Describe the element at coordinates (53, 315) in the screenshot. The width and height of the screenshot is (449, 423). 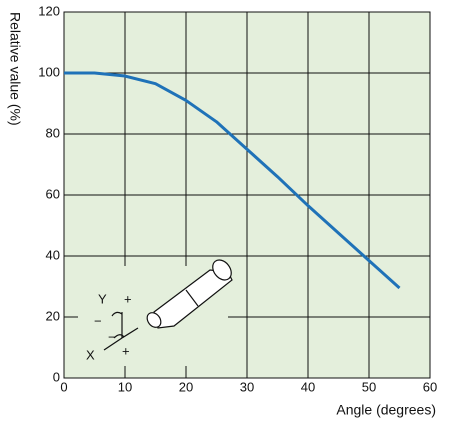
I see `y-tick-label: 20` at that location.